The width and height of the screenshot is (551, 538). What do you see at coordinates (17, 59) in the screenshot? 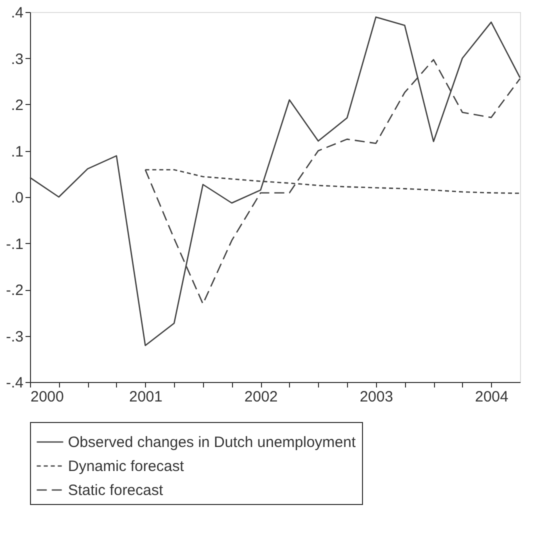
I see `y-tick-label: .3` at bounding box center [17, 59].